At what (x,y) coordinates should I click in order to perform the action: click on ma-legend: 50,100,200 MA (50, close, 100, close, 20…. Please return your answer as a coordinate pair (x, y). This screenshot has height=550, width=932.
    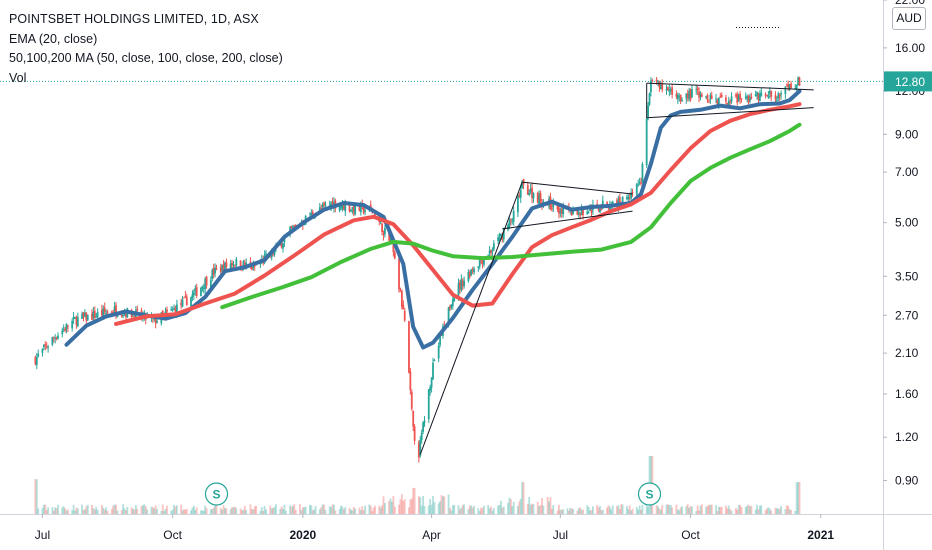
    Looking at the image, I should click on (146, 58).